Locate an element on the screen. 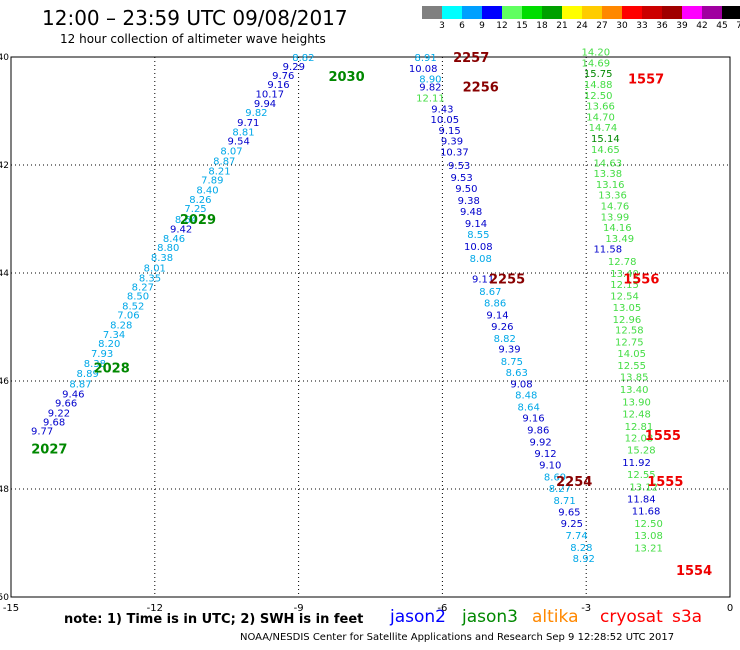 The width and height of the screenshot is (740, 650). data-point-label: 9.43 is located at coordinates (442, 109).